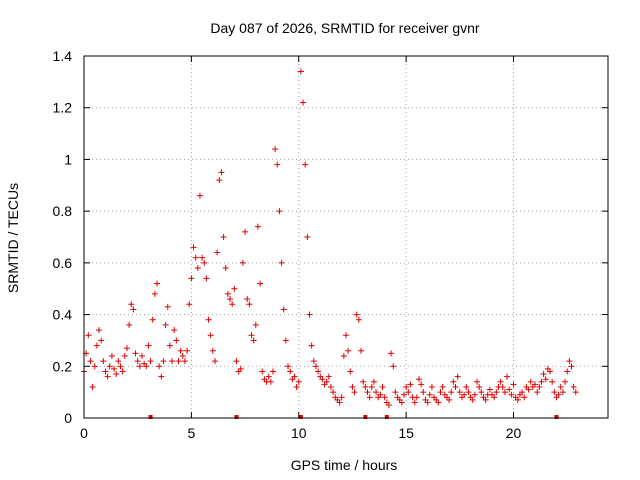  What do you see at coordinates (353, 417) in the screenshot?
I see `gap-markers` at bounding box center [353, 417].